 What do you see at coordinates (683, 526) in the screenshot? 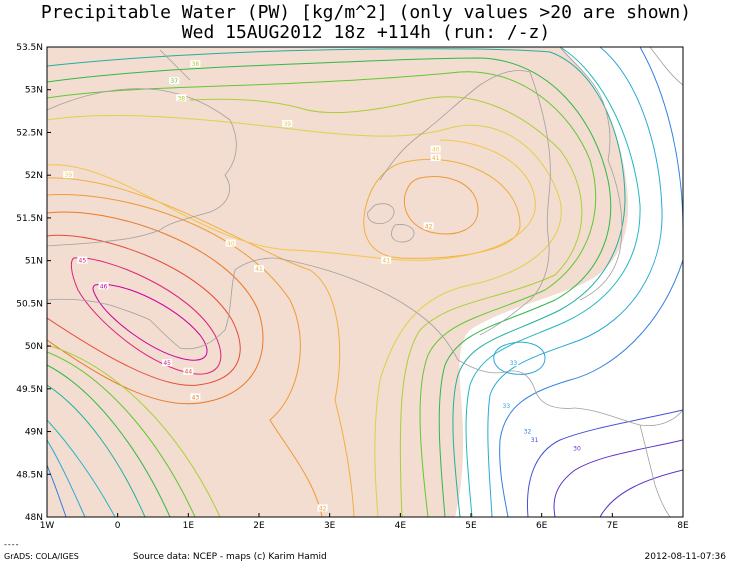
I see `lon-tick-label: 8E` at bounding box center [683, 526].